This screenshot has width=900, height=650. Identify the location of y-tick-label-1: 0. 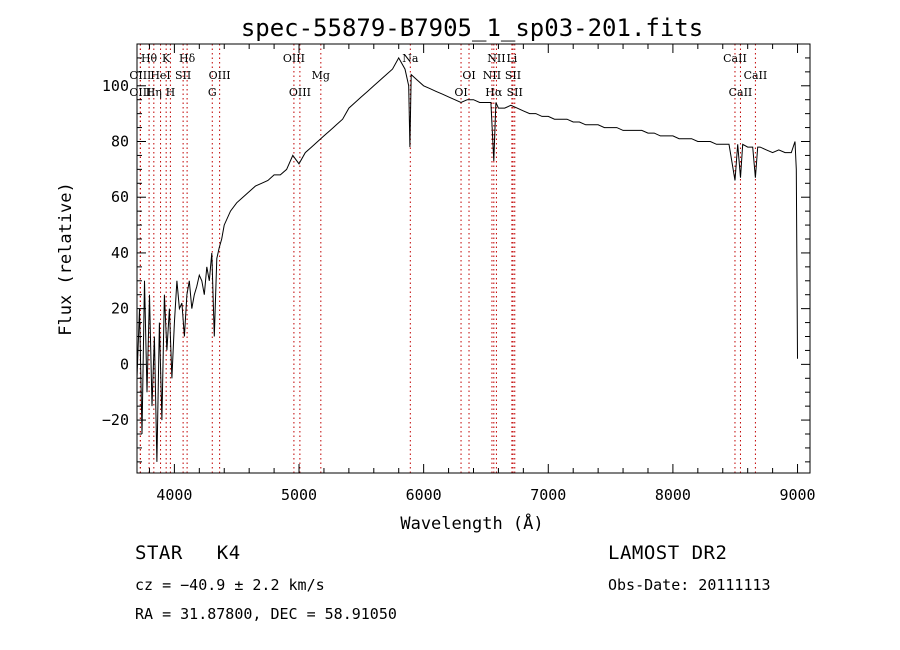
(124, 364).